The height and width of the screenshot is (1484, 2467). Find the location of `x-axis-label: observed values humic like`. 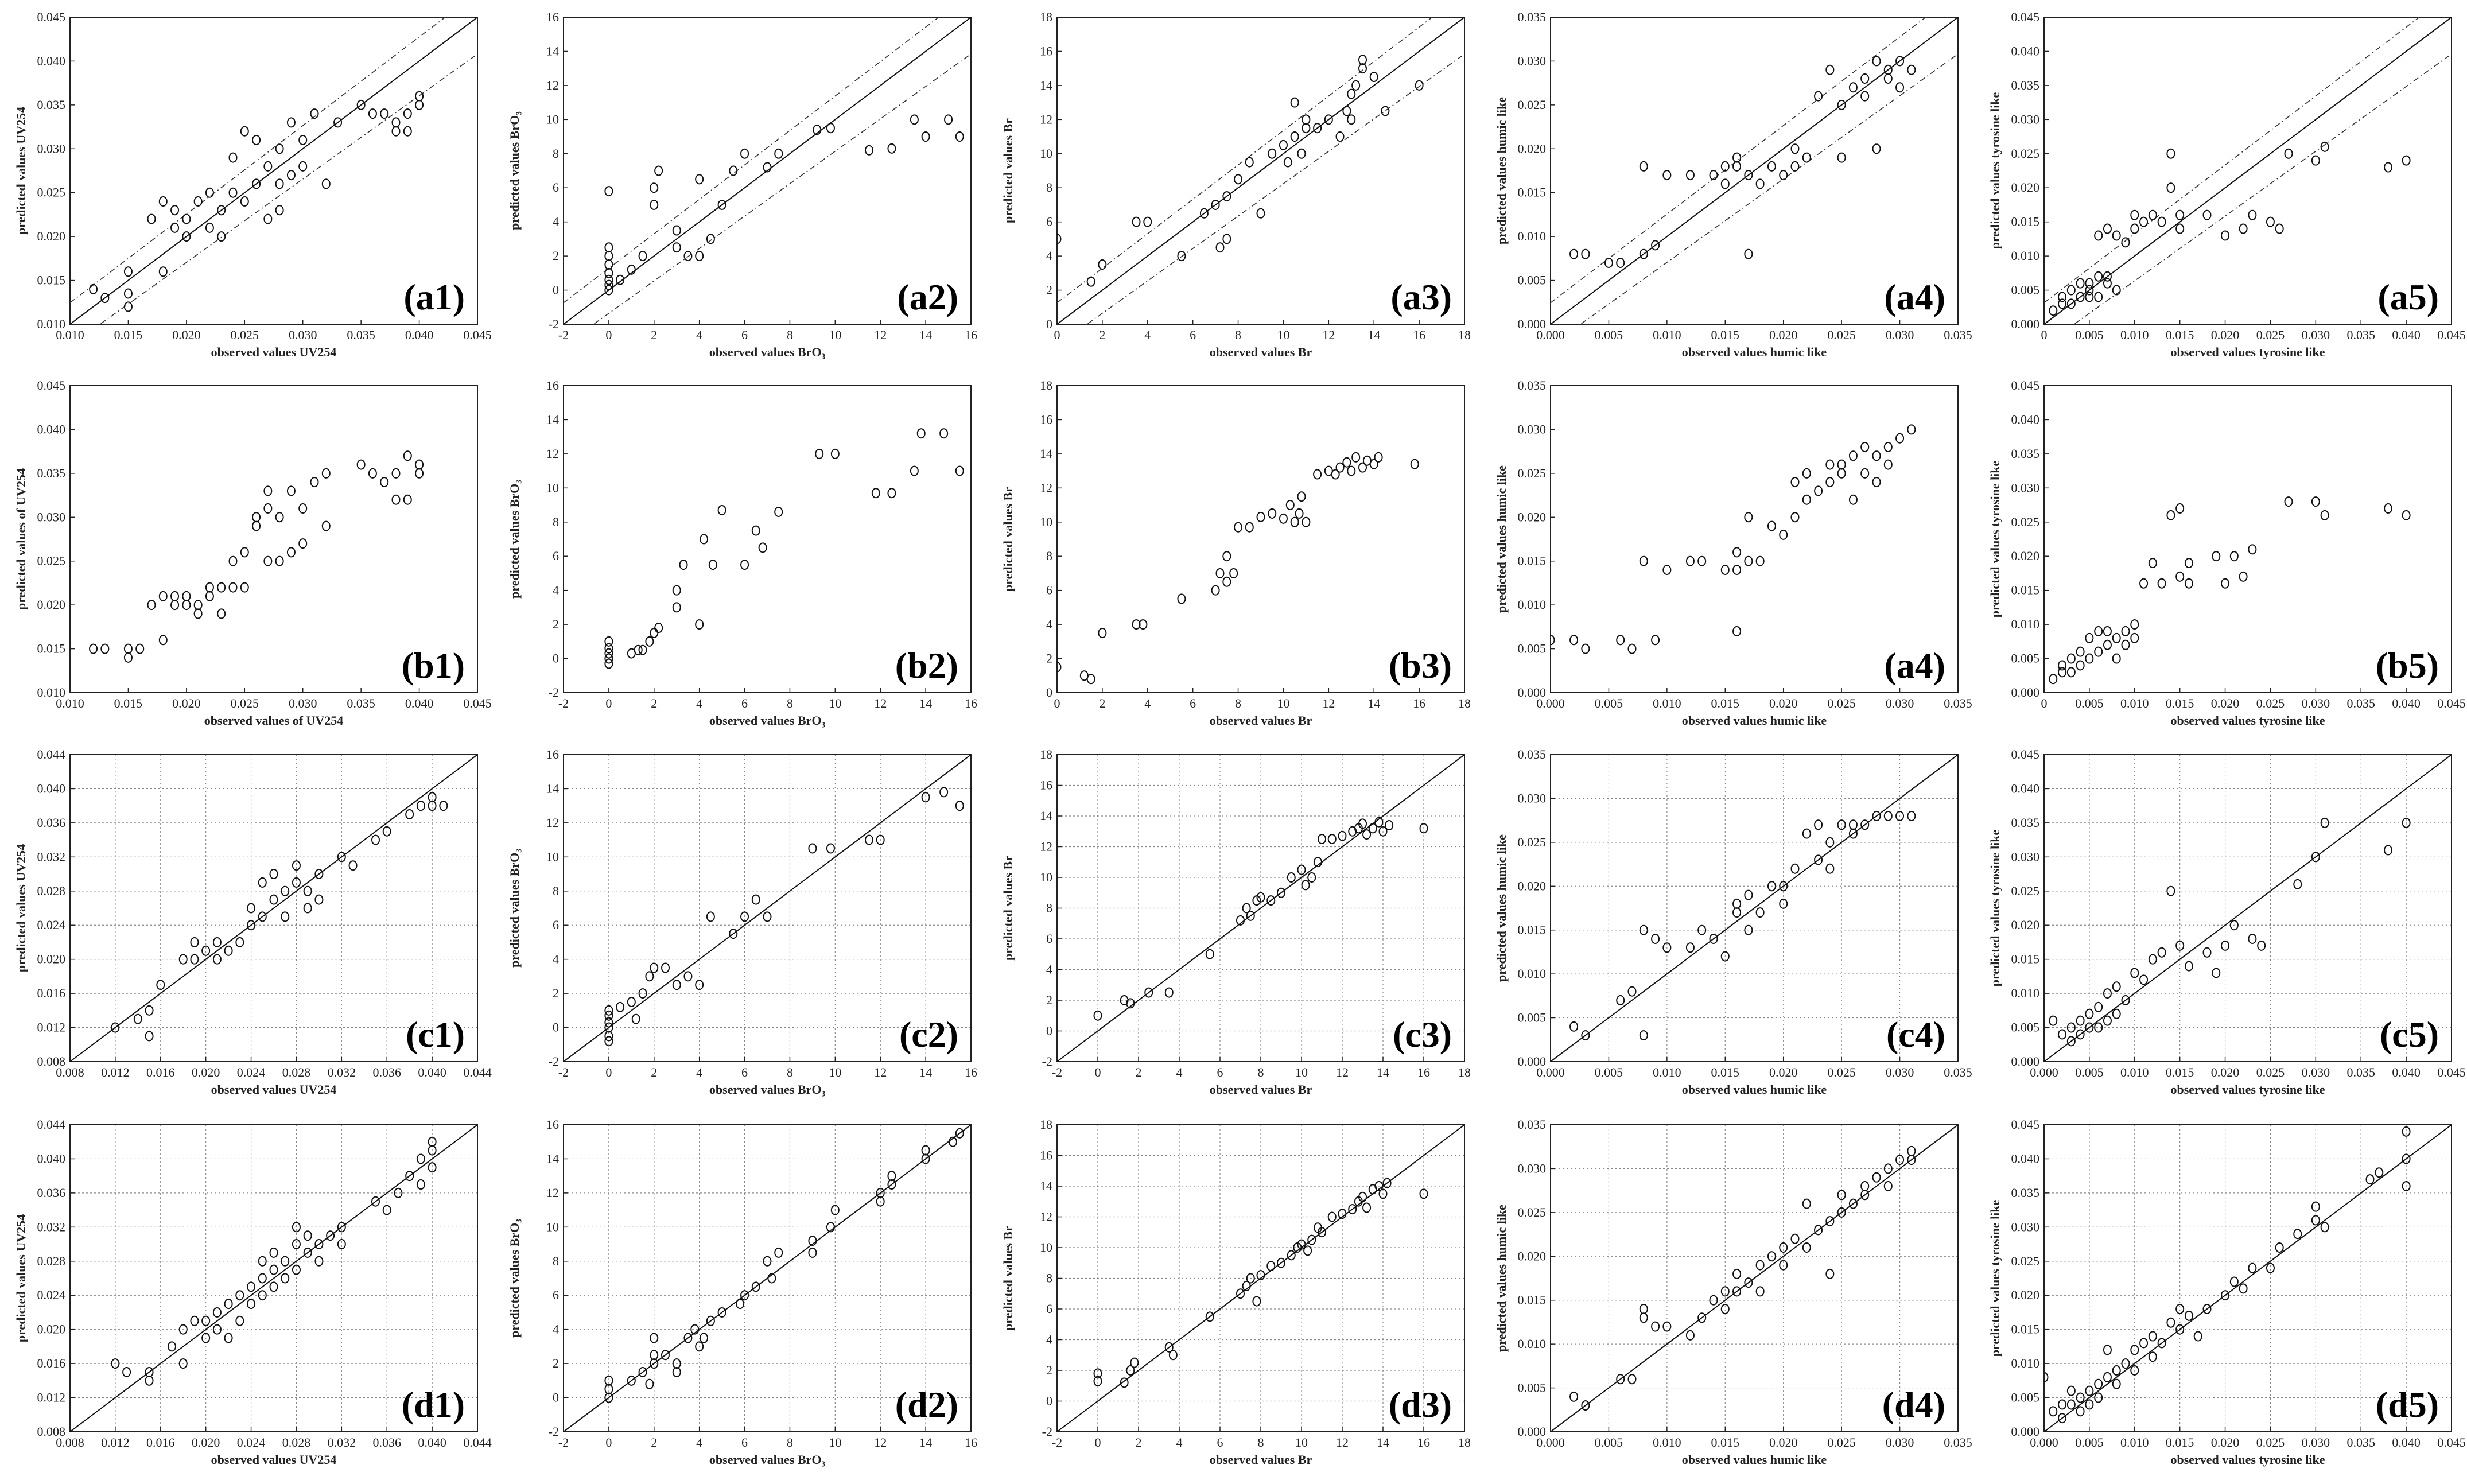

x-axis-label: observed values humic like is located at coordinates (1754, 1089).